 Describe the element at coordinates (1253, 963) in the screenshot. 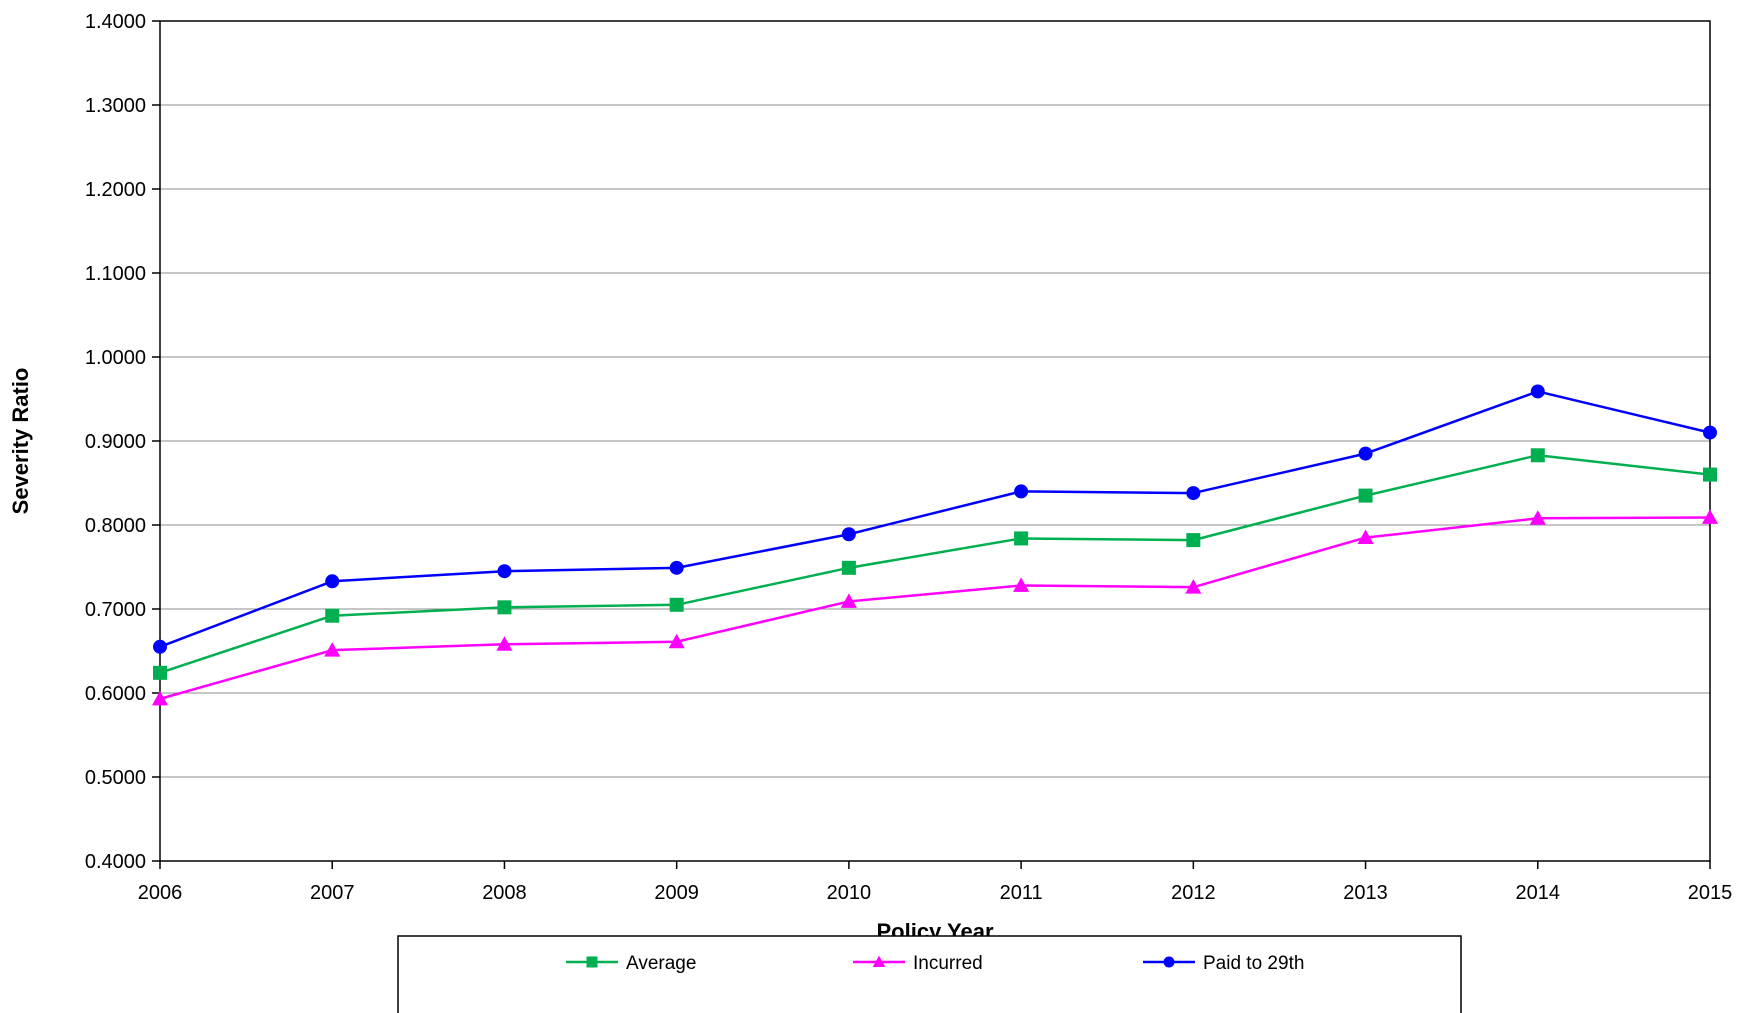

I see `legend-label: Paid to 29th` at that location.